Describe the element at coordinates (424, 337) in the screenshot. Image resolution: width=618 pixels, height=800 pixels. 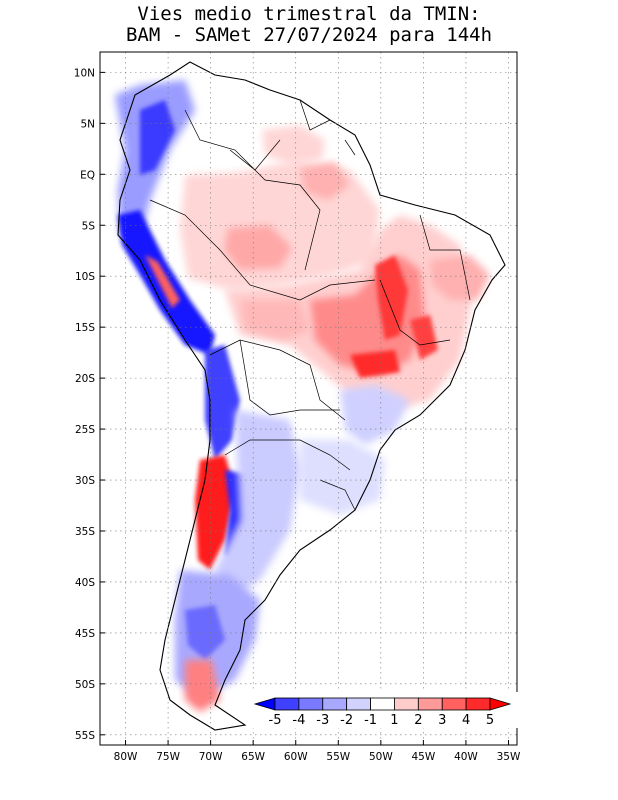
I see `central-brazil-strong-warm-c` at that location.